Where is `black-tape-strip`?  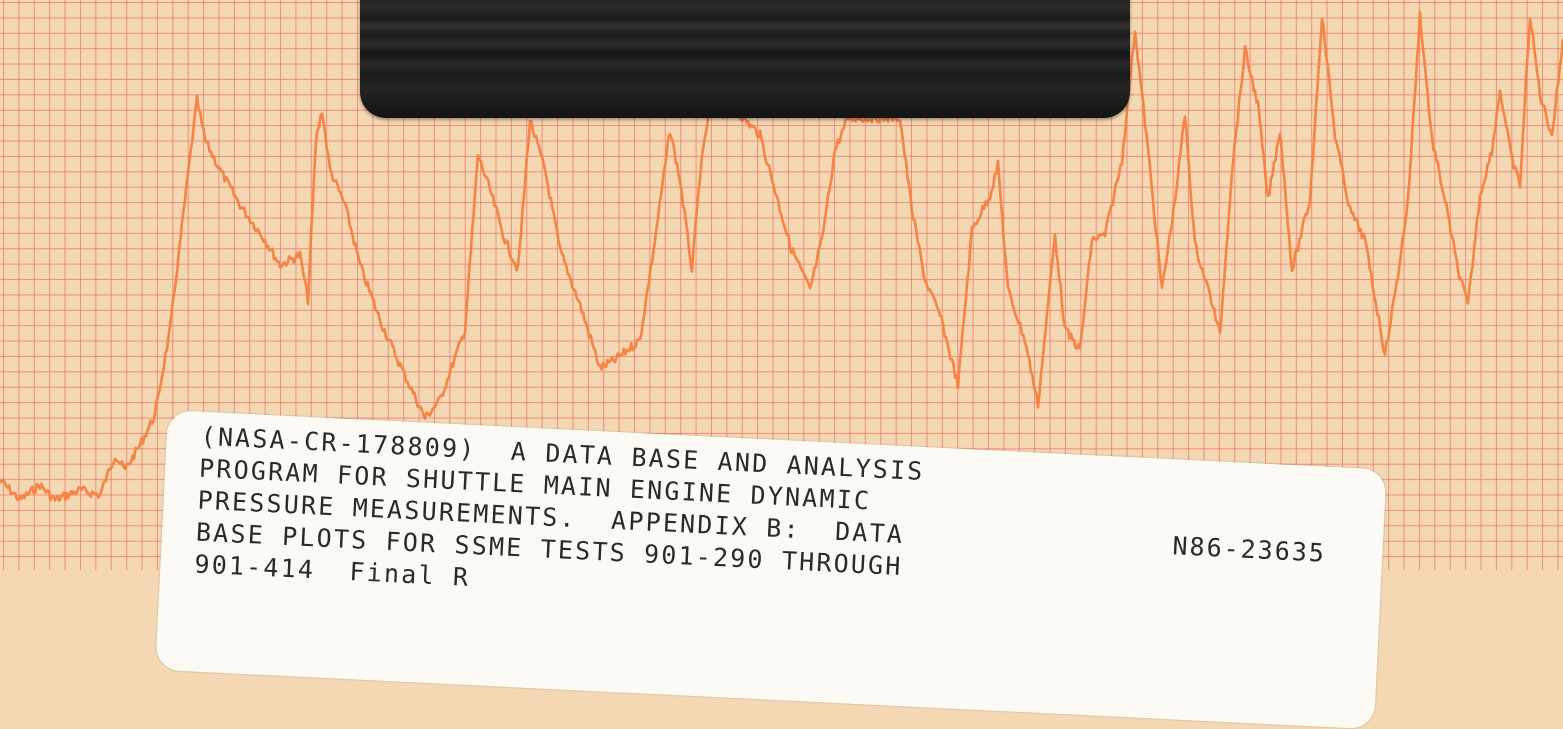 black-tape-strip is located at coordinates (745, 59).